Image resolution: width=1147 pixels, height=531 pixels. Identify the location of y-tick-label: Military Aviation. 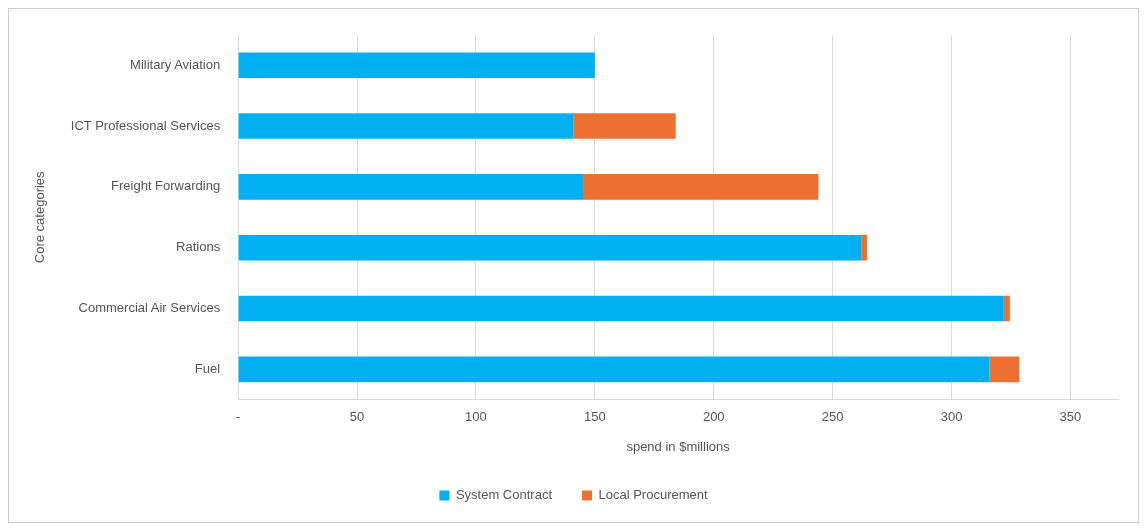
(175, 64).